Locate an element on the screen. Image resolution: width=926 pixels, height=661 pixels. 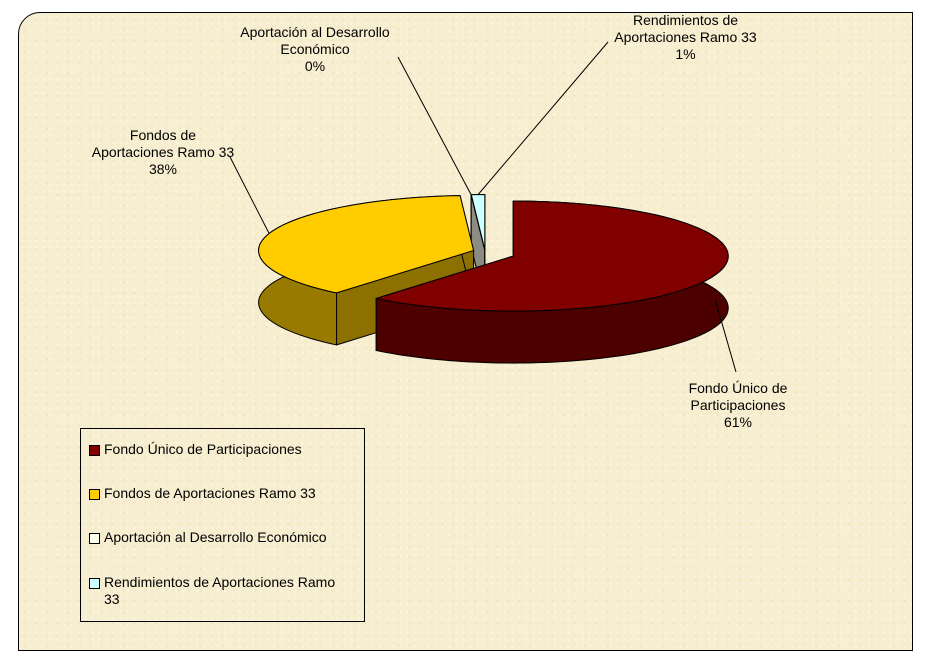
data-label: Rendimientos de Aportaciones Ramo 33 1% is located at coordinates (685, 37).